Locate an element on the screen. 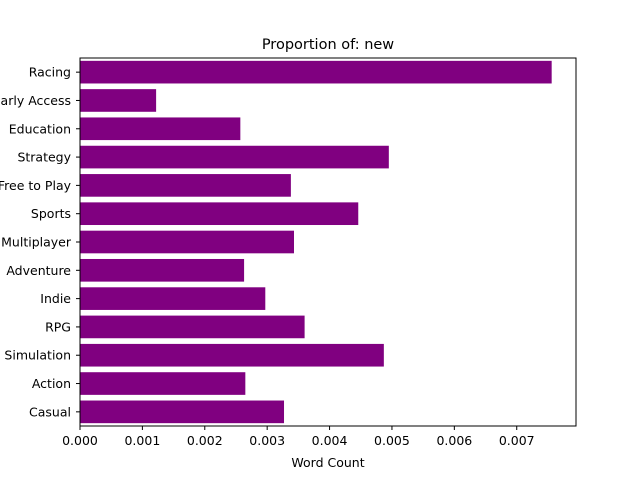  y-tick-label: RPG is located at coordinates (58, 326).